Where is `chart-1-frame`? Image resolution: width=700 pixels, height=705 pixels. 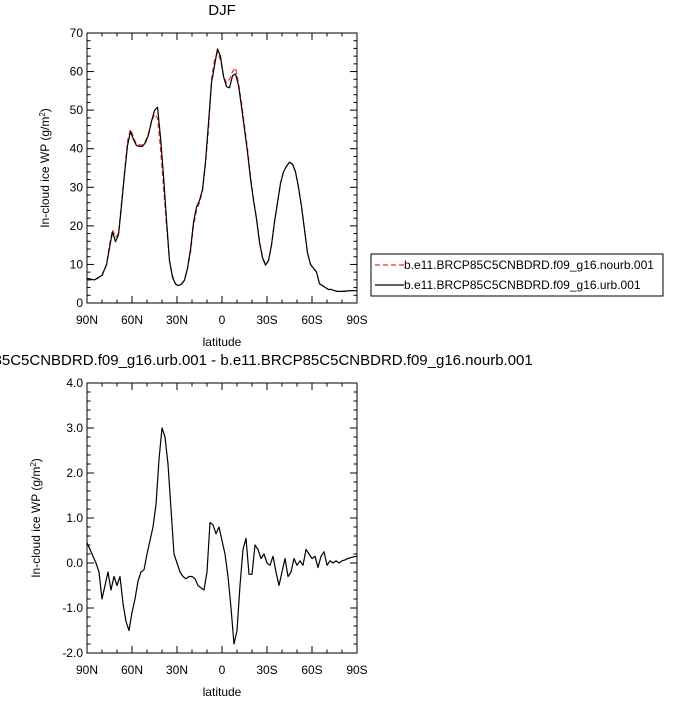
chart-1-frame is located at coordinates (222, 168).